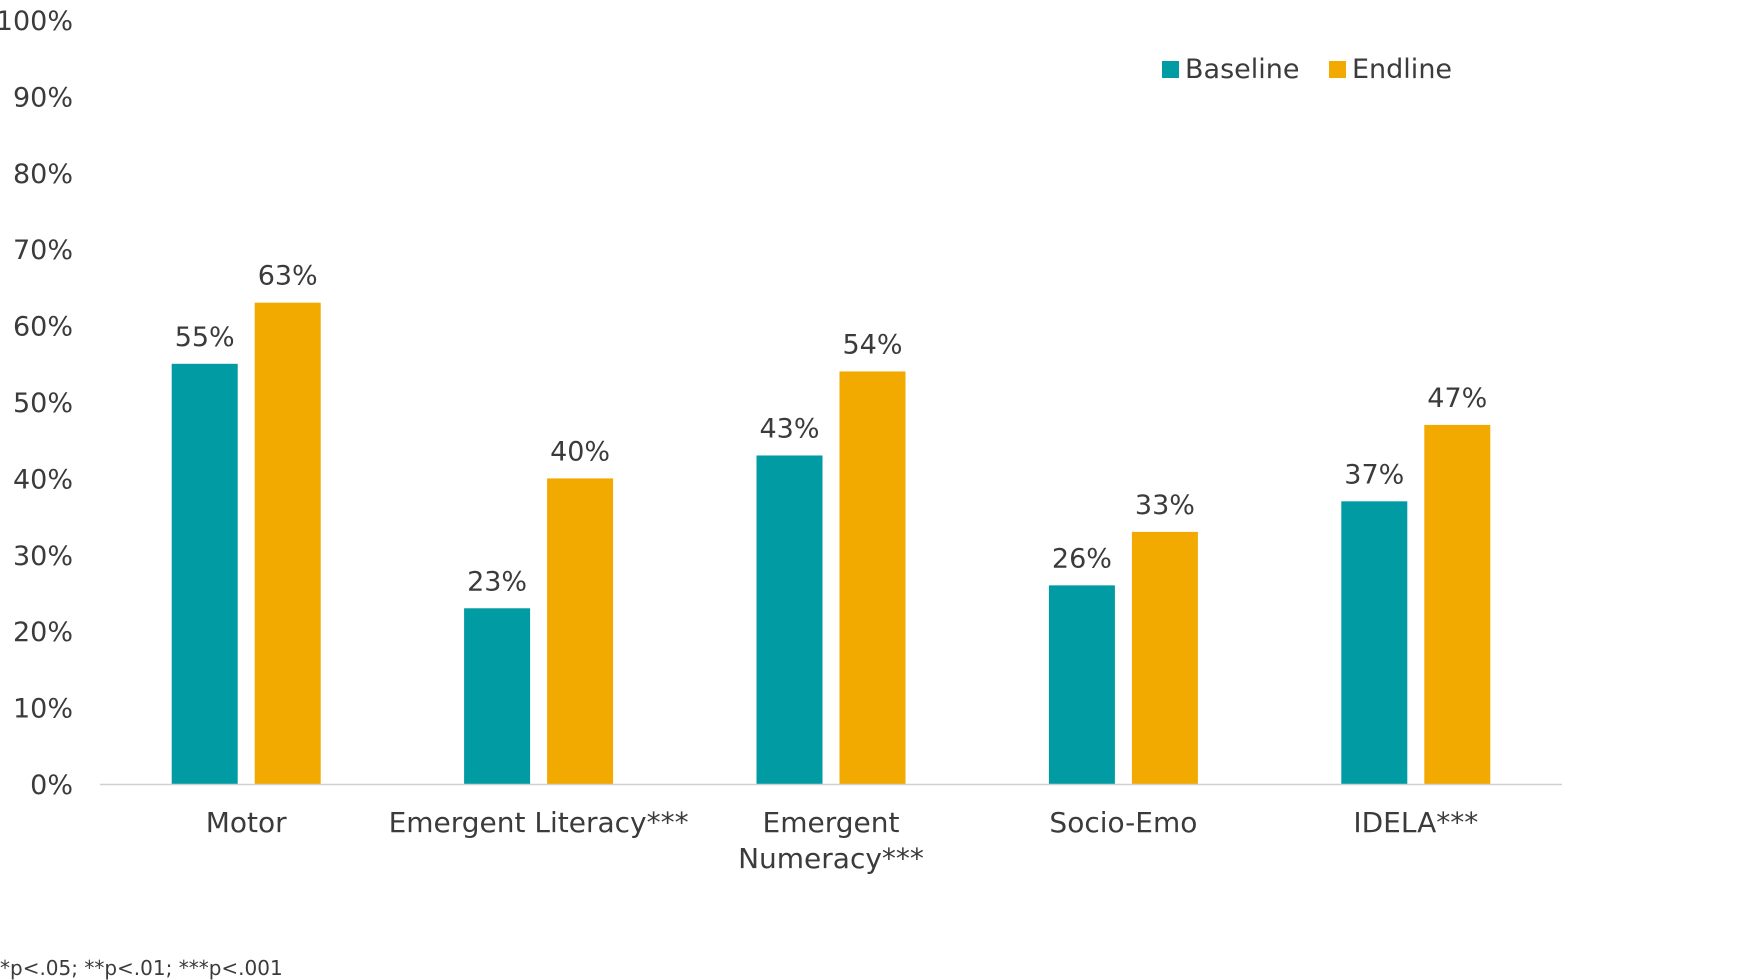  What do you see at coordinates (789, 428) in the screenshot?
I see `data-label: 43%` at bounding box center [789, 428].